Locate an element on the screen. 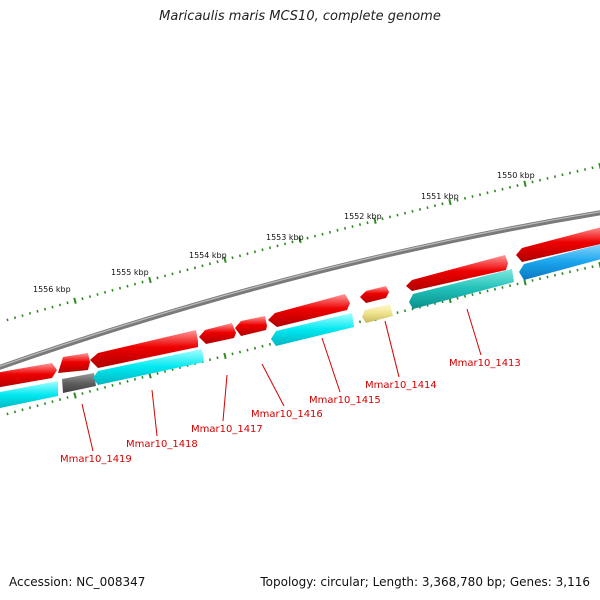 This screenshot has height=600, width=600. gene-label: Mmar10_1419 is located at coordinates (96, 459).